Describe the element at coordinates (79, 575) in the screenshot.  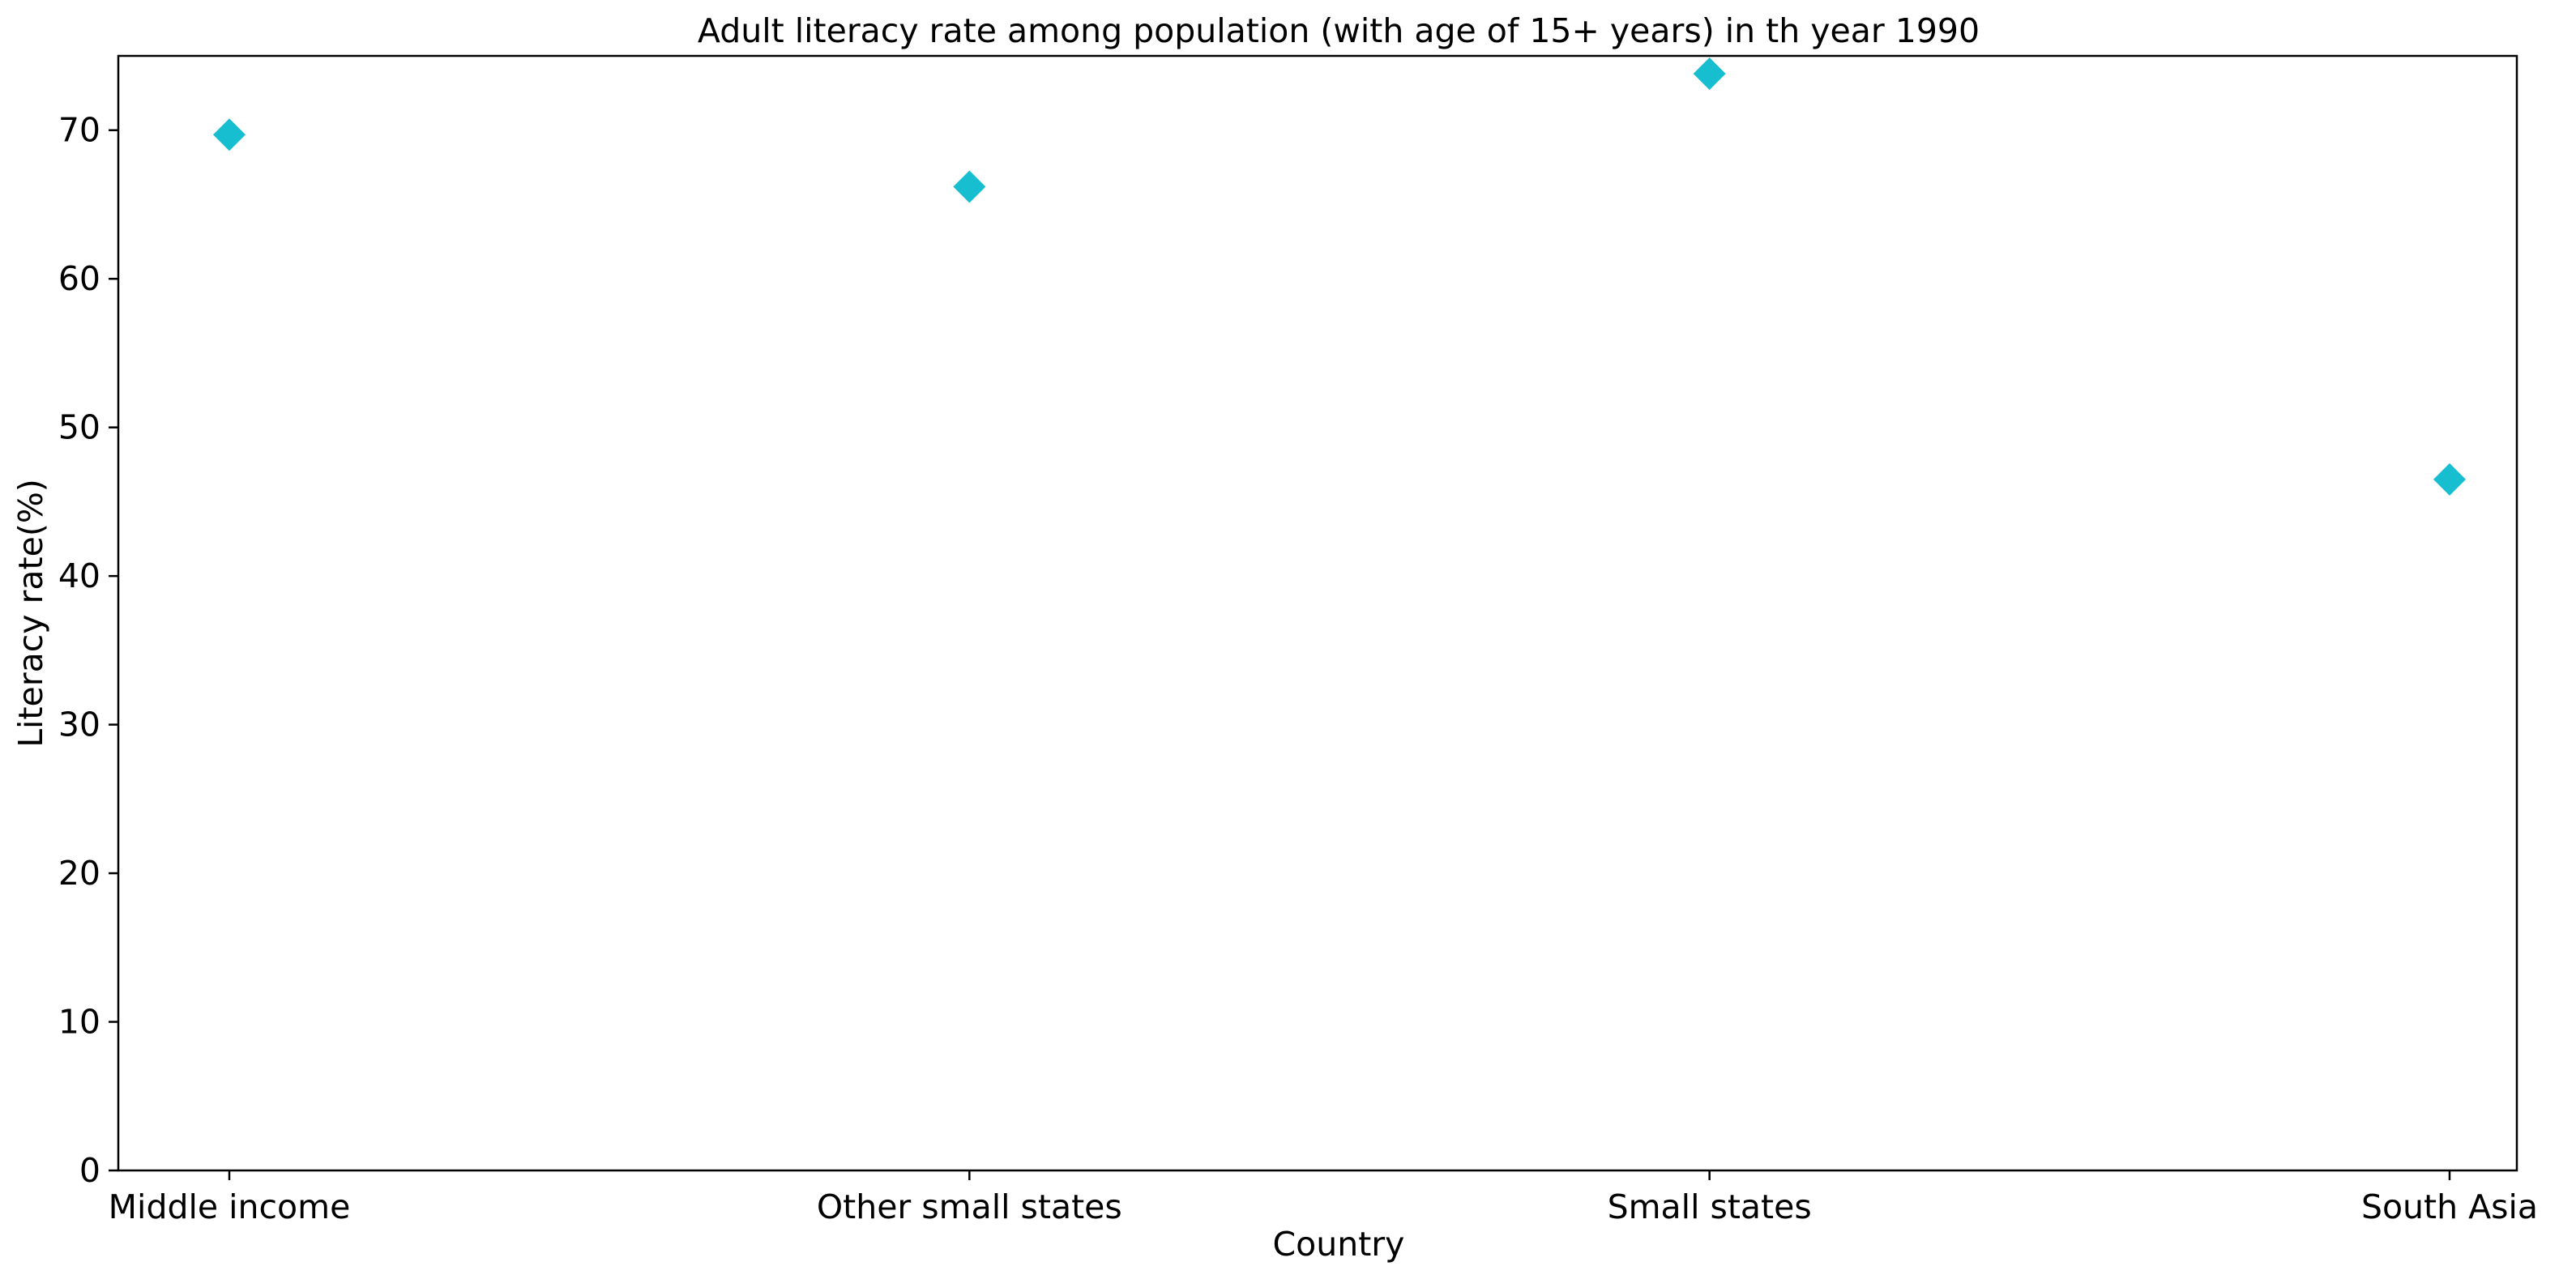
I see `y-tick-label: 40` at that location.